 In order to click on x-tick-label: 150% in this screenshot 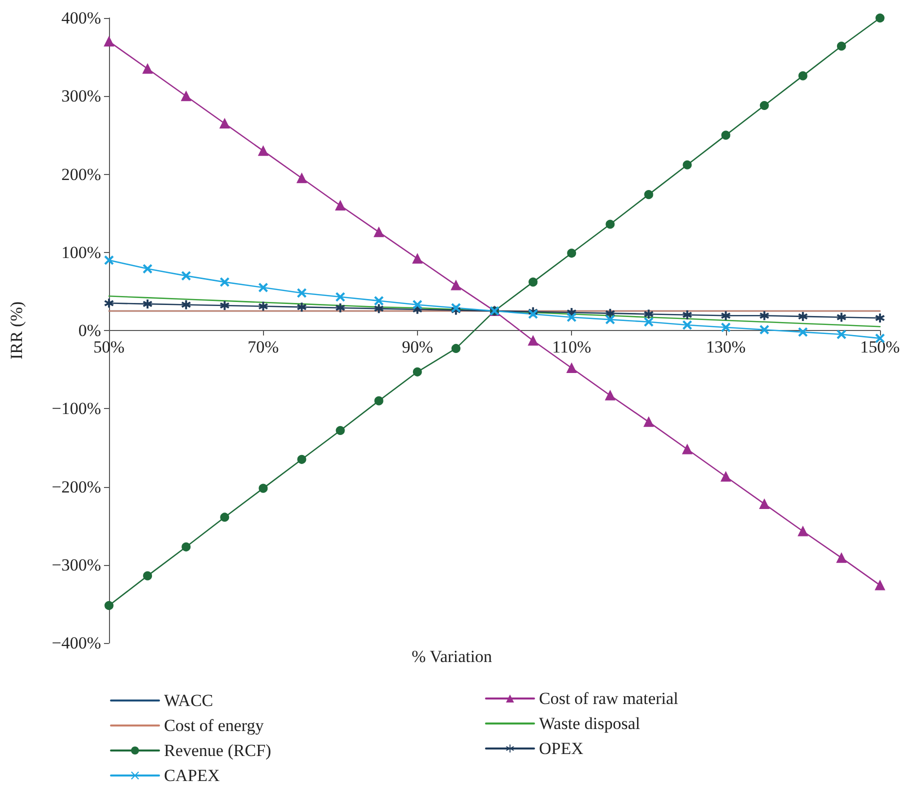, I will do `click(880, 347)`.